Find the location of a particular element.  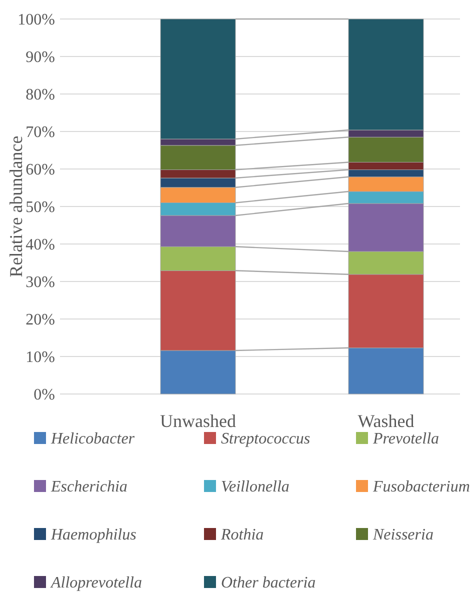

y-axis-title: Relative abundance is located at coordinates (16, 207).